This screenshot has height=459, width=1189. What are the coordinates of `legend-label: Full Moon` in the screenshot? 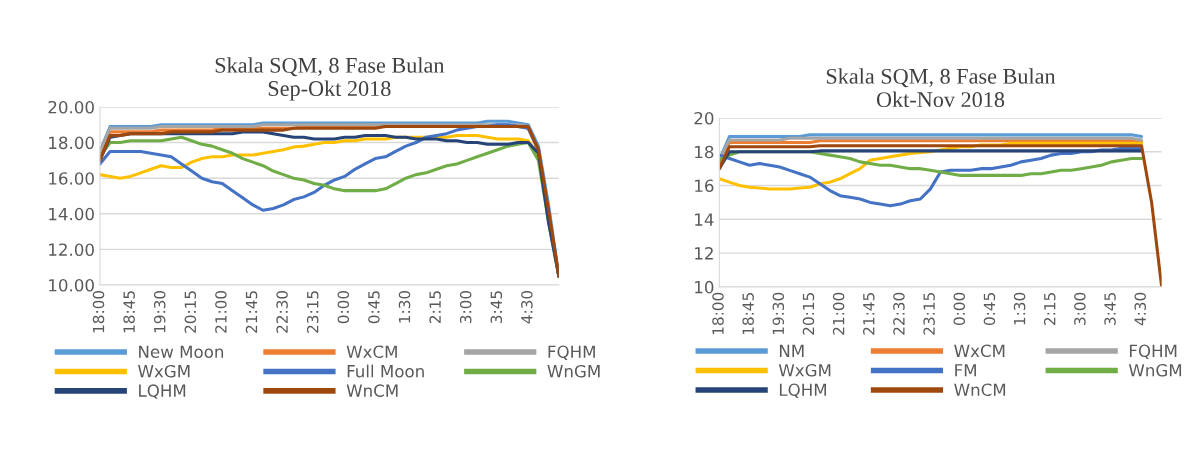 It's located at (385, 371).